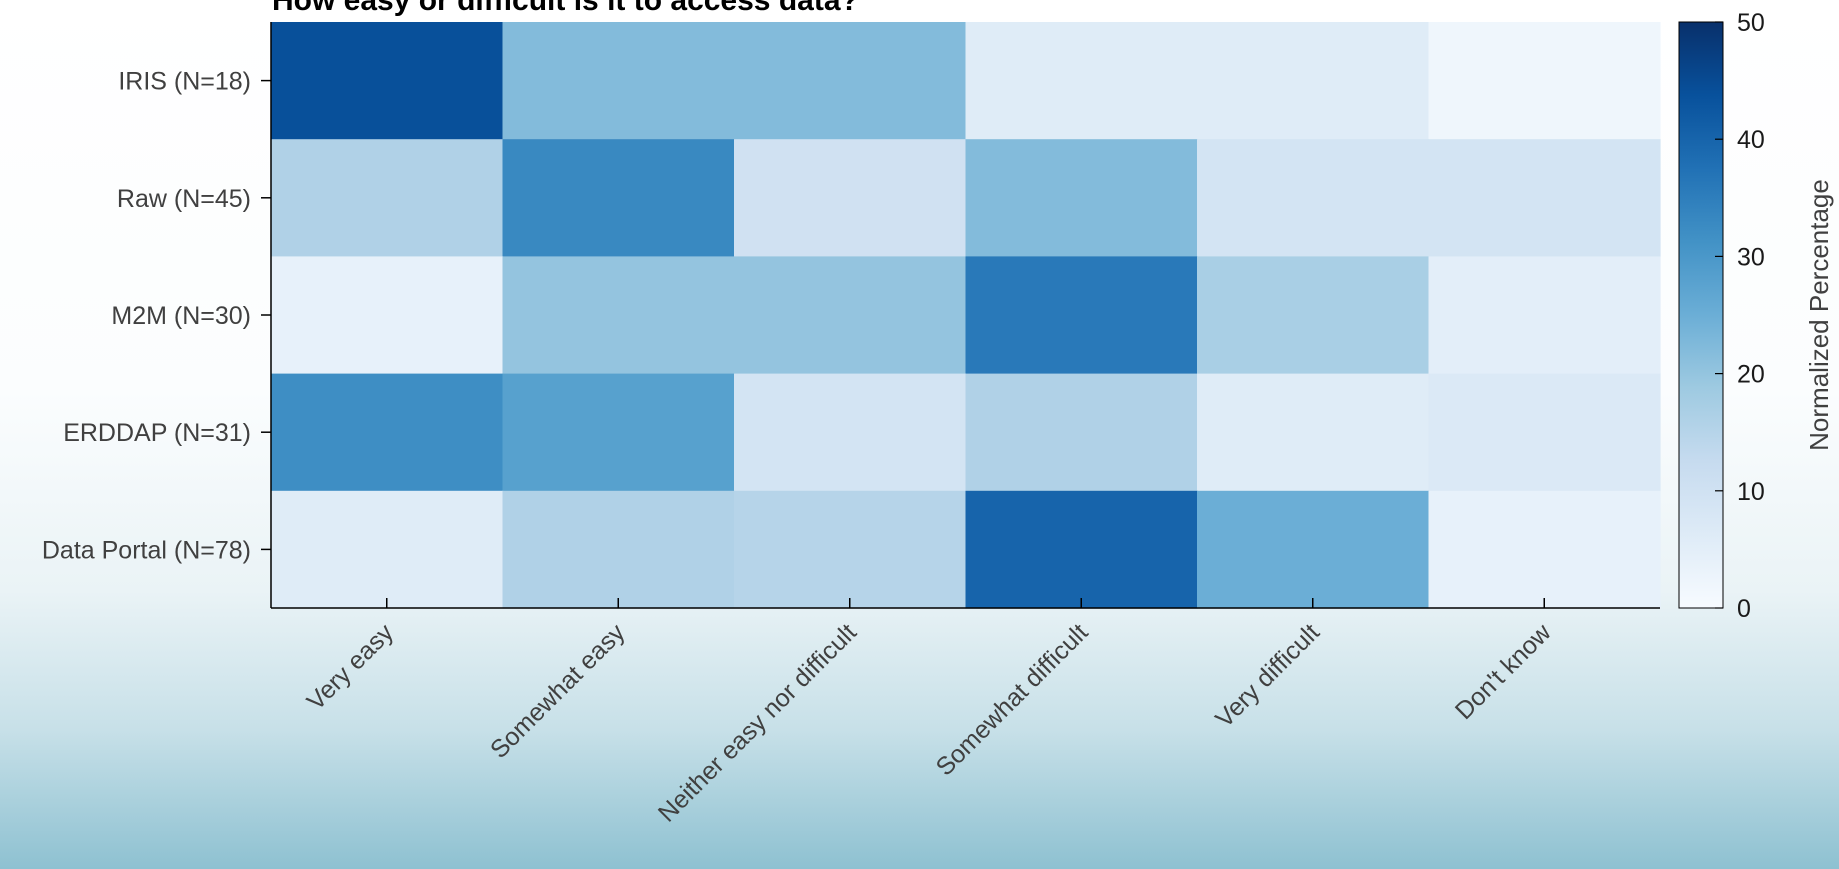  What do you see at coordinates (1751, 23) in the screenshot?
I see `colorbar-tick-label: 50` at bounding box center [1751, 23].